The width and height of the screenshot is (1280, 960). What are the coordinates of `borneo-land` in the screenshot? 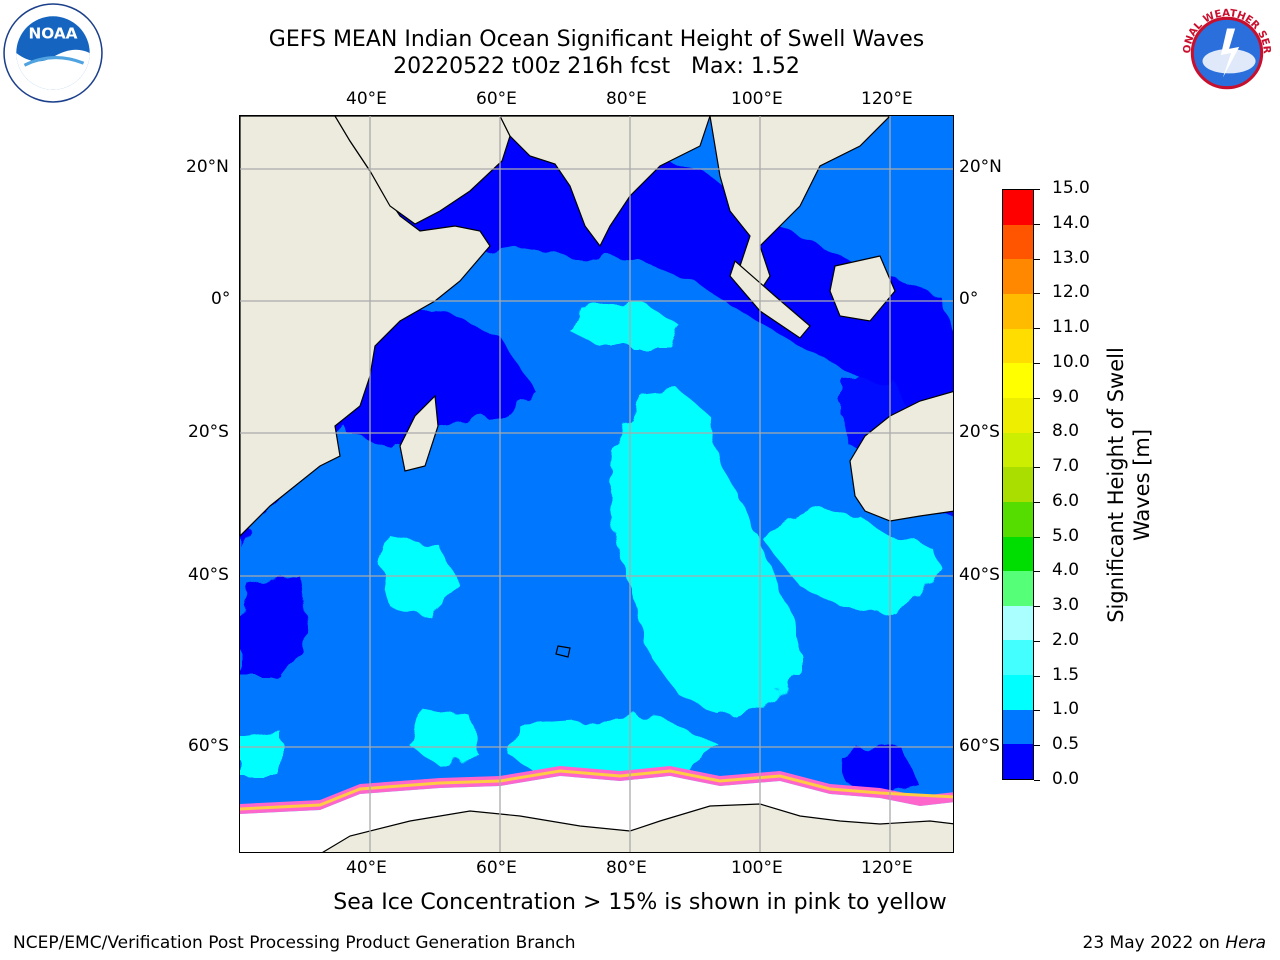 It's located at (862, 288).